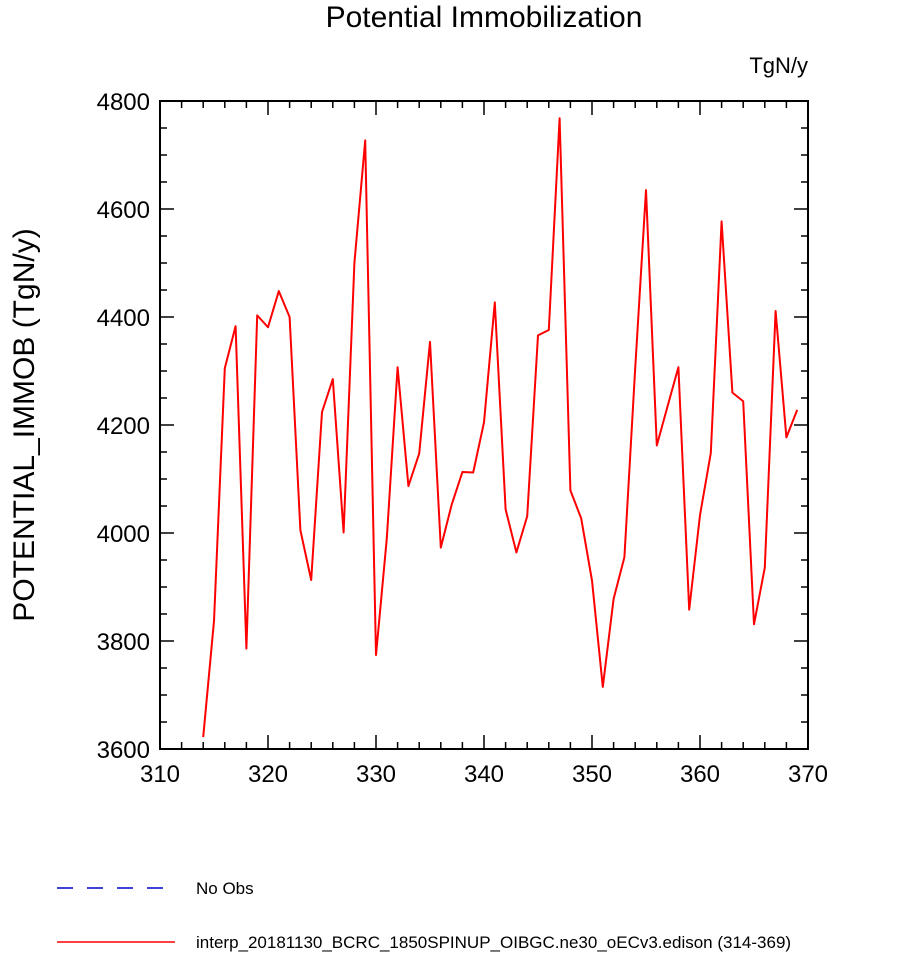 This screenshot has height=953, width=907. Describe the element at coordinates (123, 210) in the screenshot. I see `y-tick-label: 4600` at that location.